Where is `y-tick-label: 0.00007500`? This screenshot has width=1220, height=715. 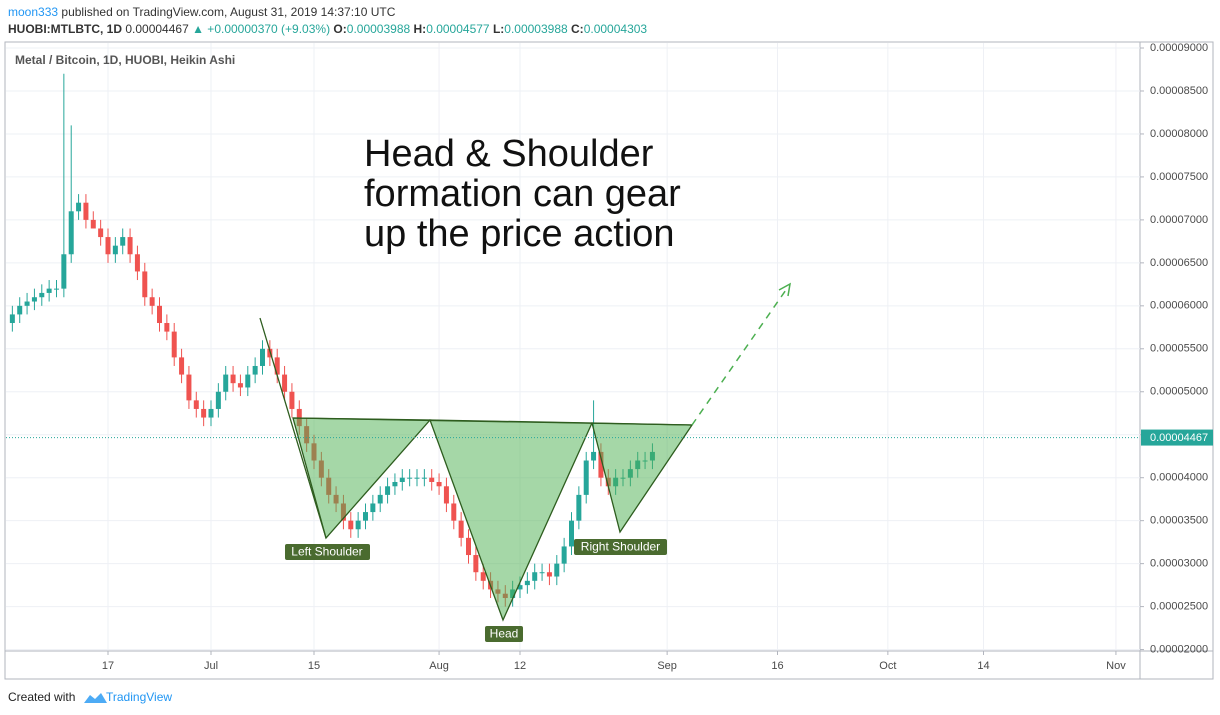 y-tick-label: 0.00007500 is located at coordinates (1179, 177).